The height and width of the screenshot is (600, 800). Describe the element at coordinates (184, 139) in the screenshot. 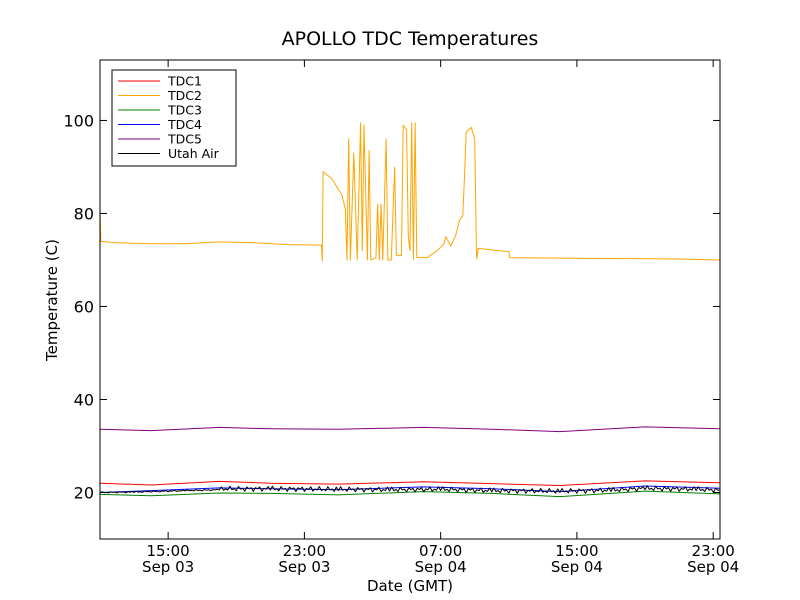

I see `legend-label-tdc5: TDC5` at that location.